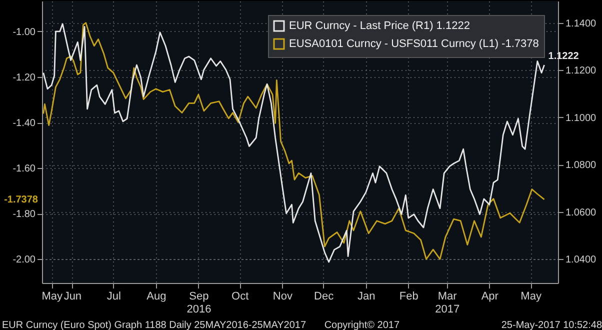  I want to click on y2-tick-label: 1.1200, so click(581, 71).